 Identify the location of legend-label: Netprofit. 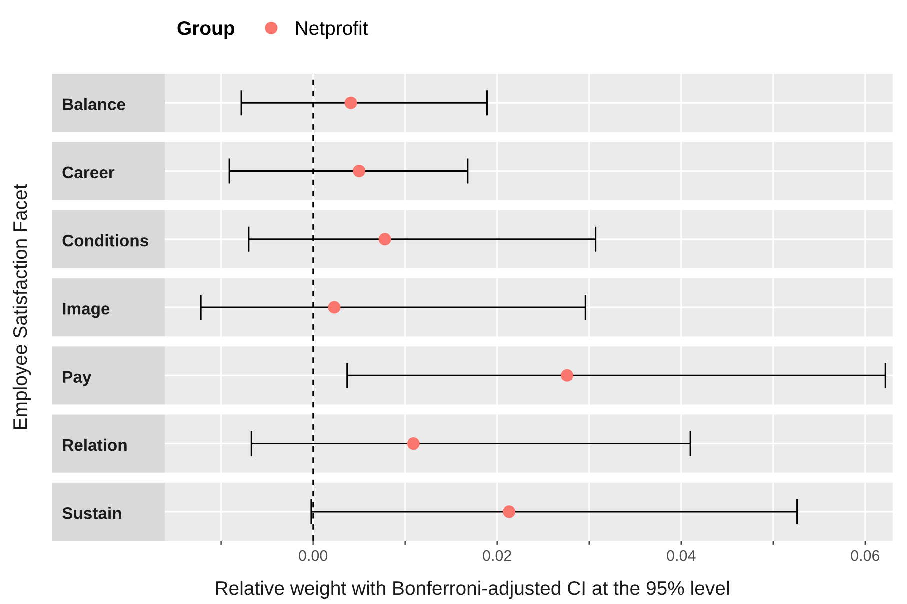
(332, 30).